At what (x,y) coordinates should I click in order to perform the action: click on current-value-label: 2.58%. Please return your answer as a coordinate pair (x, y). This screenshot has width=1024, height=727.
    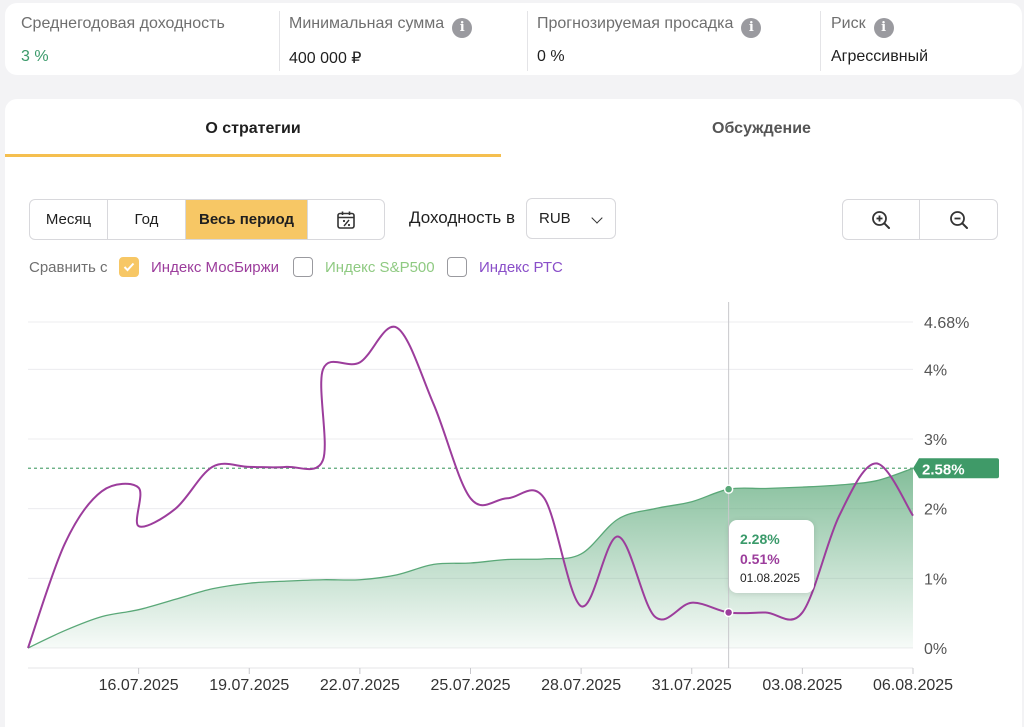
    Looking at the image, I should click on (943, 469).